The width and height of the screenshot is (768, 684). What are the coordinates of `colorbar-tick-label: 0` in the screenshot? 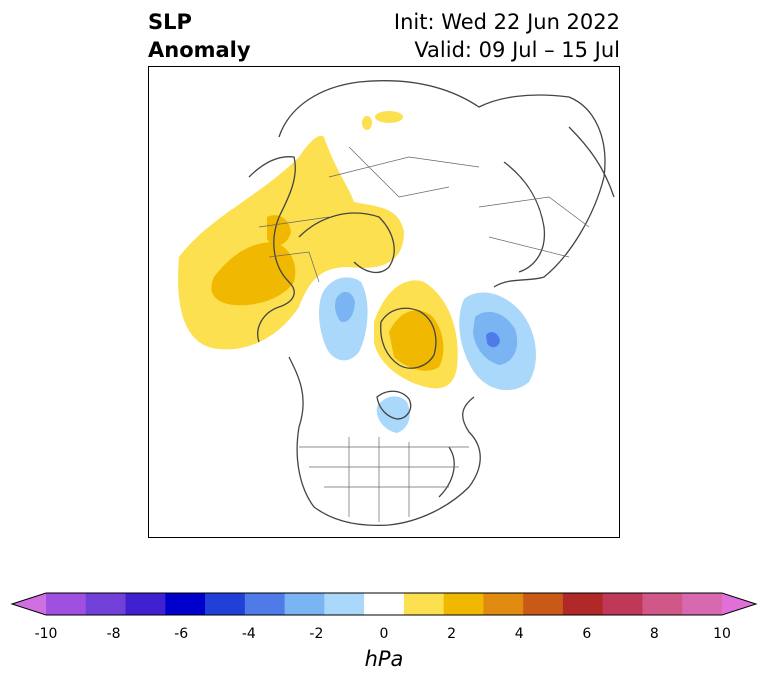 It's located at (384, 634).